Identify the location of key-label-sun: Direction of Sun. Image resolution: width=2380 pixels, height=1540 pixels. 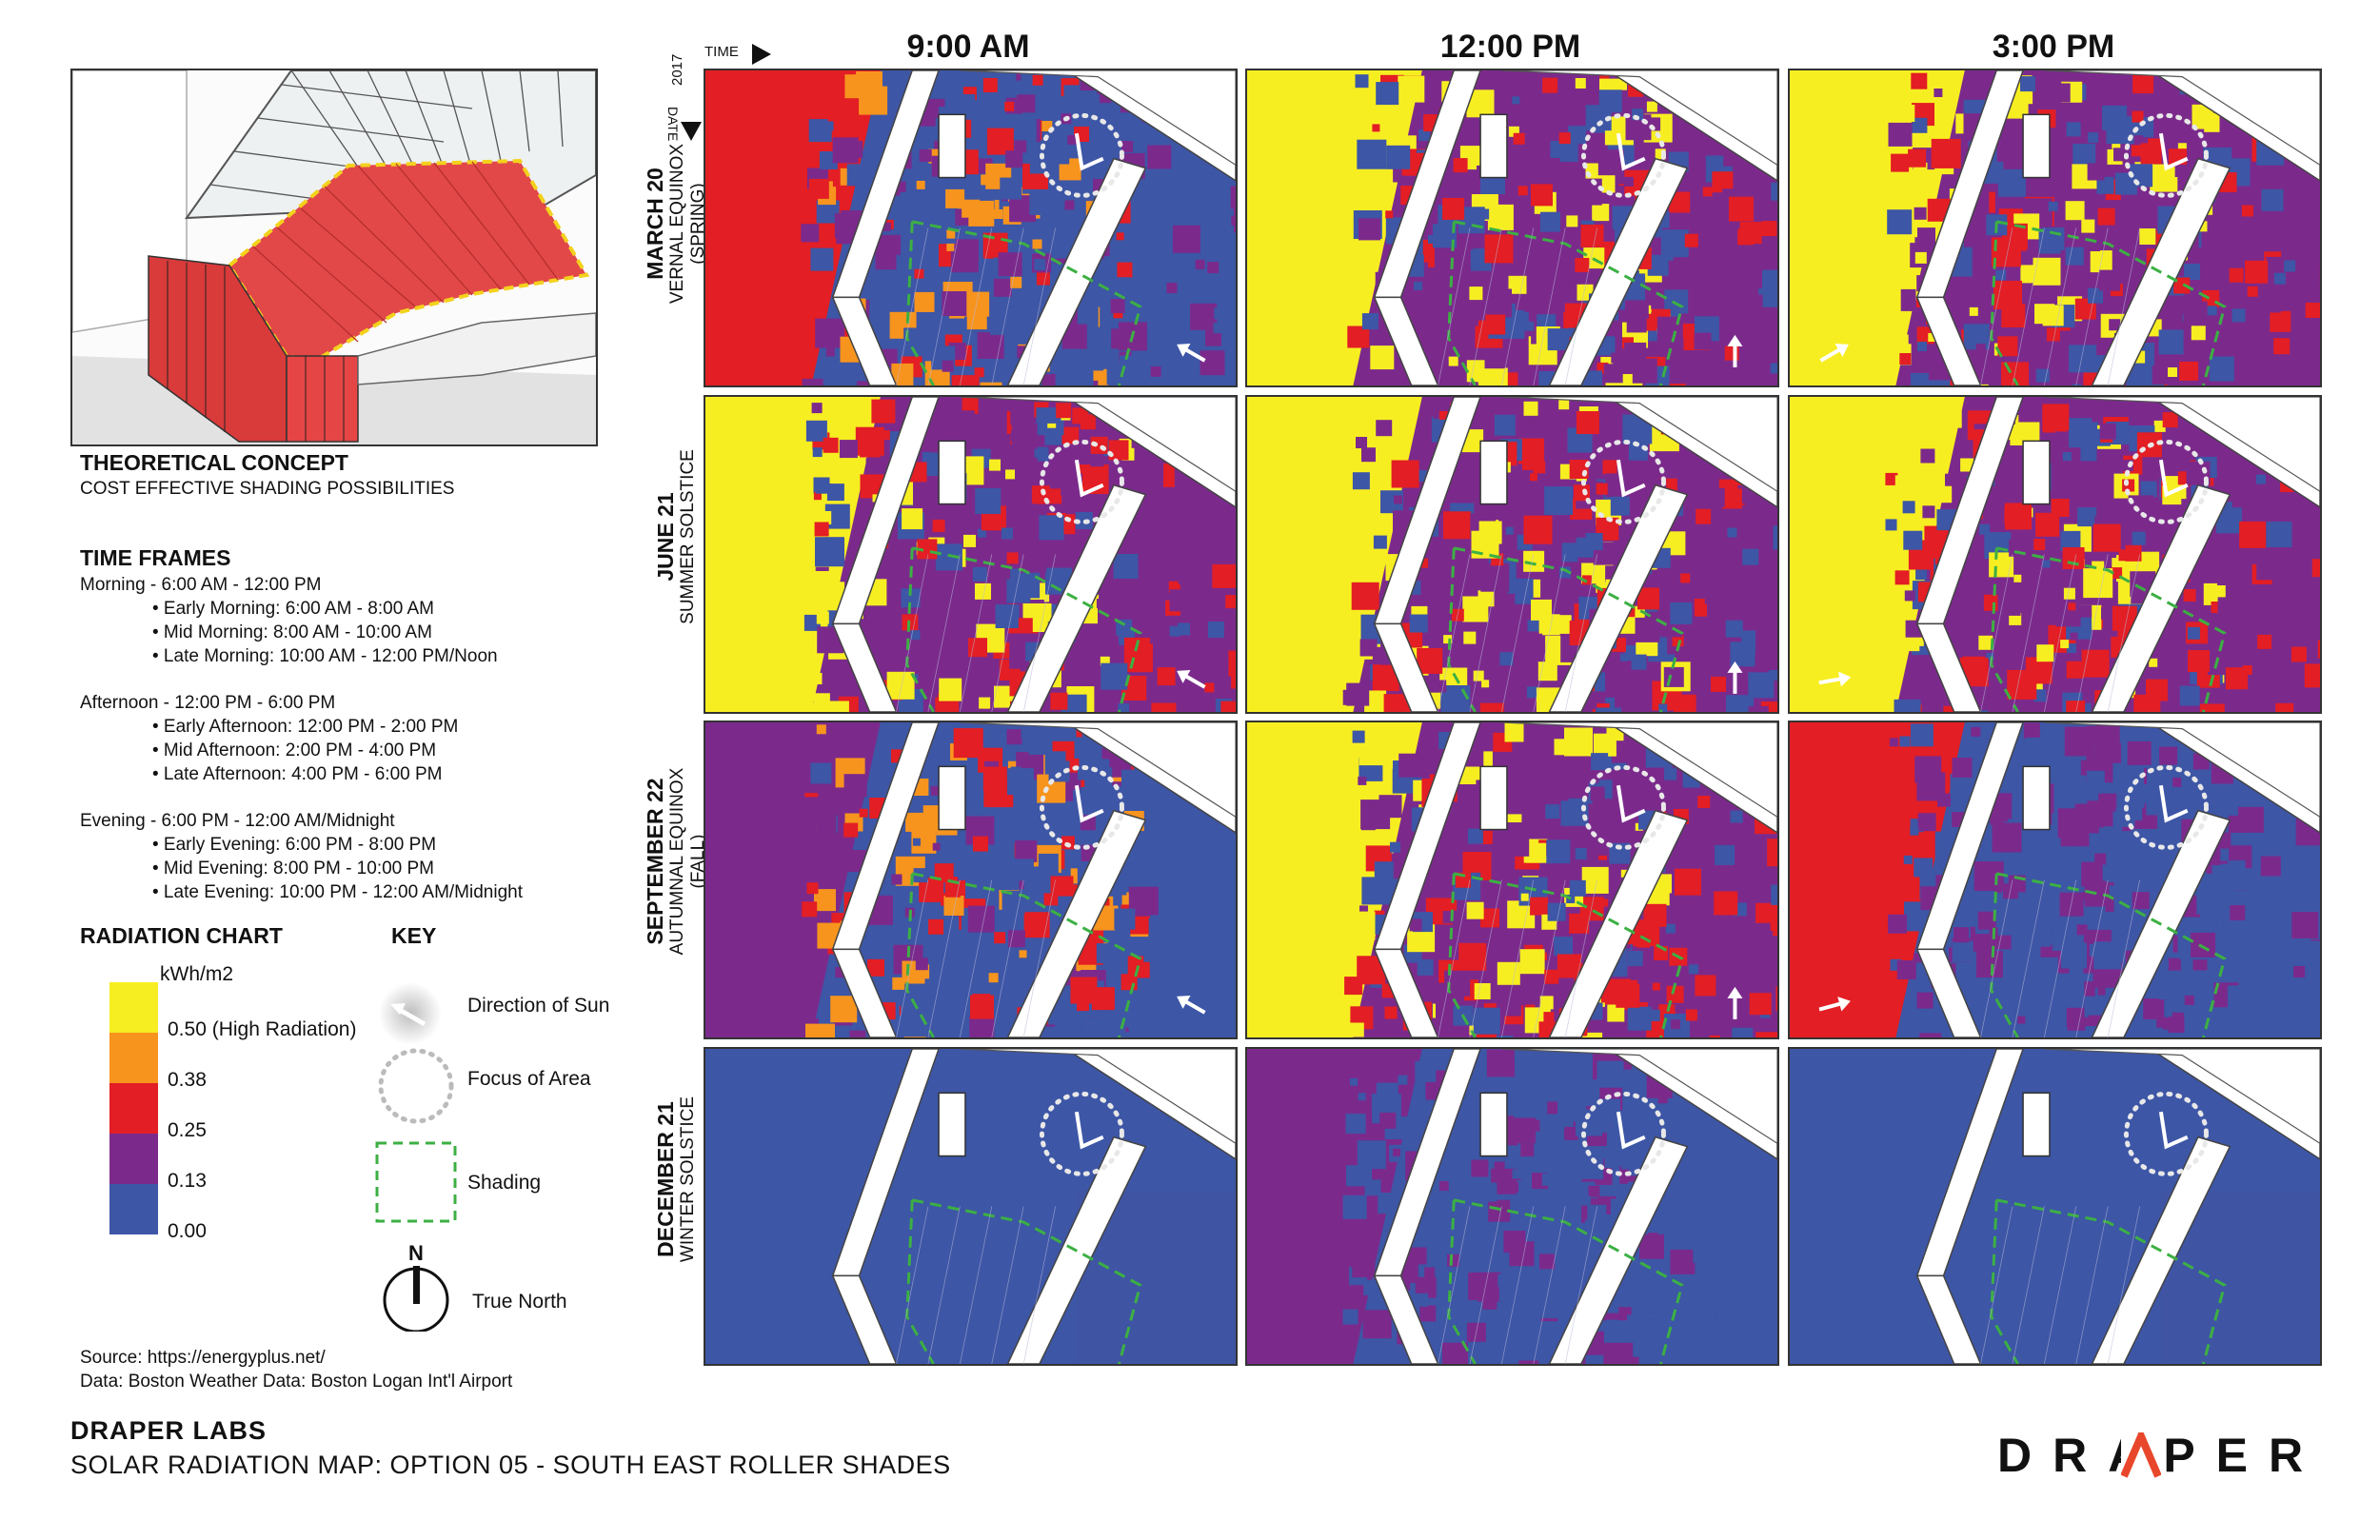
(538, 1006).